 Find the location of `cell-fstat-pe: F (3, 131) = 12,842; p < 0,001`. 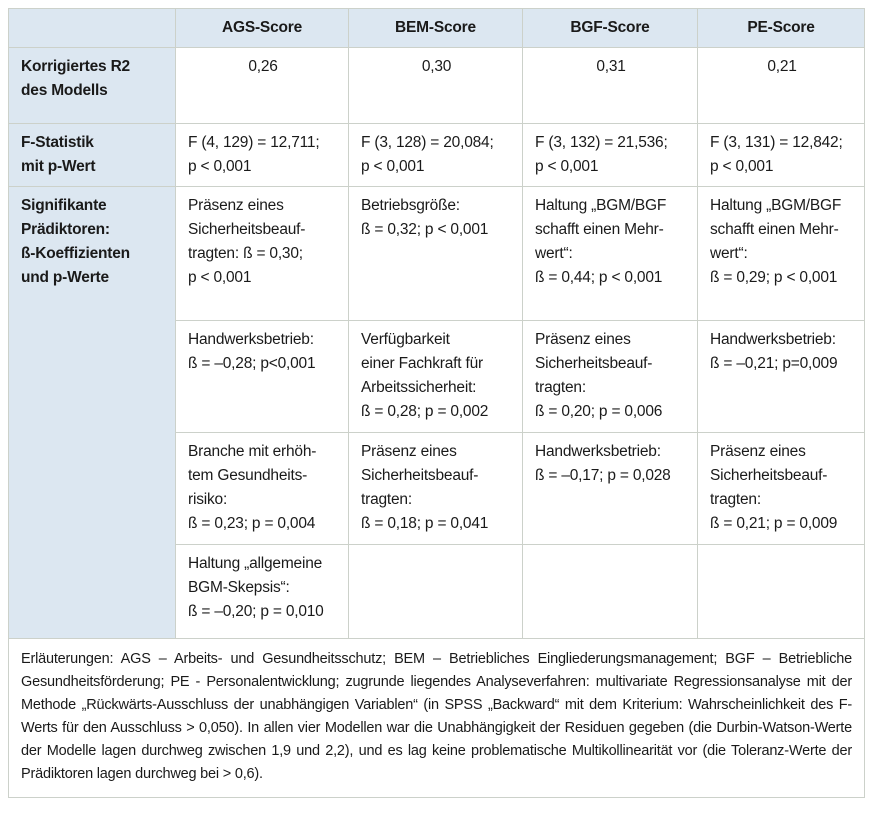

cell-fstat-pe: F (3, 131) = 12,842; p < 0,001 is located at coordinates (781, 155).